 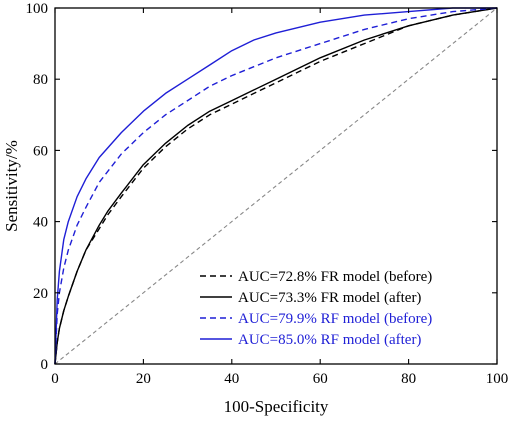 I want to click on x-axis-title: 100-Specificity, so click(x=276, y=406).